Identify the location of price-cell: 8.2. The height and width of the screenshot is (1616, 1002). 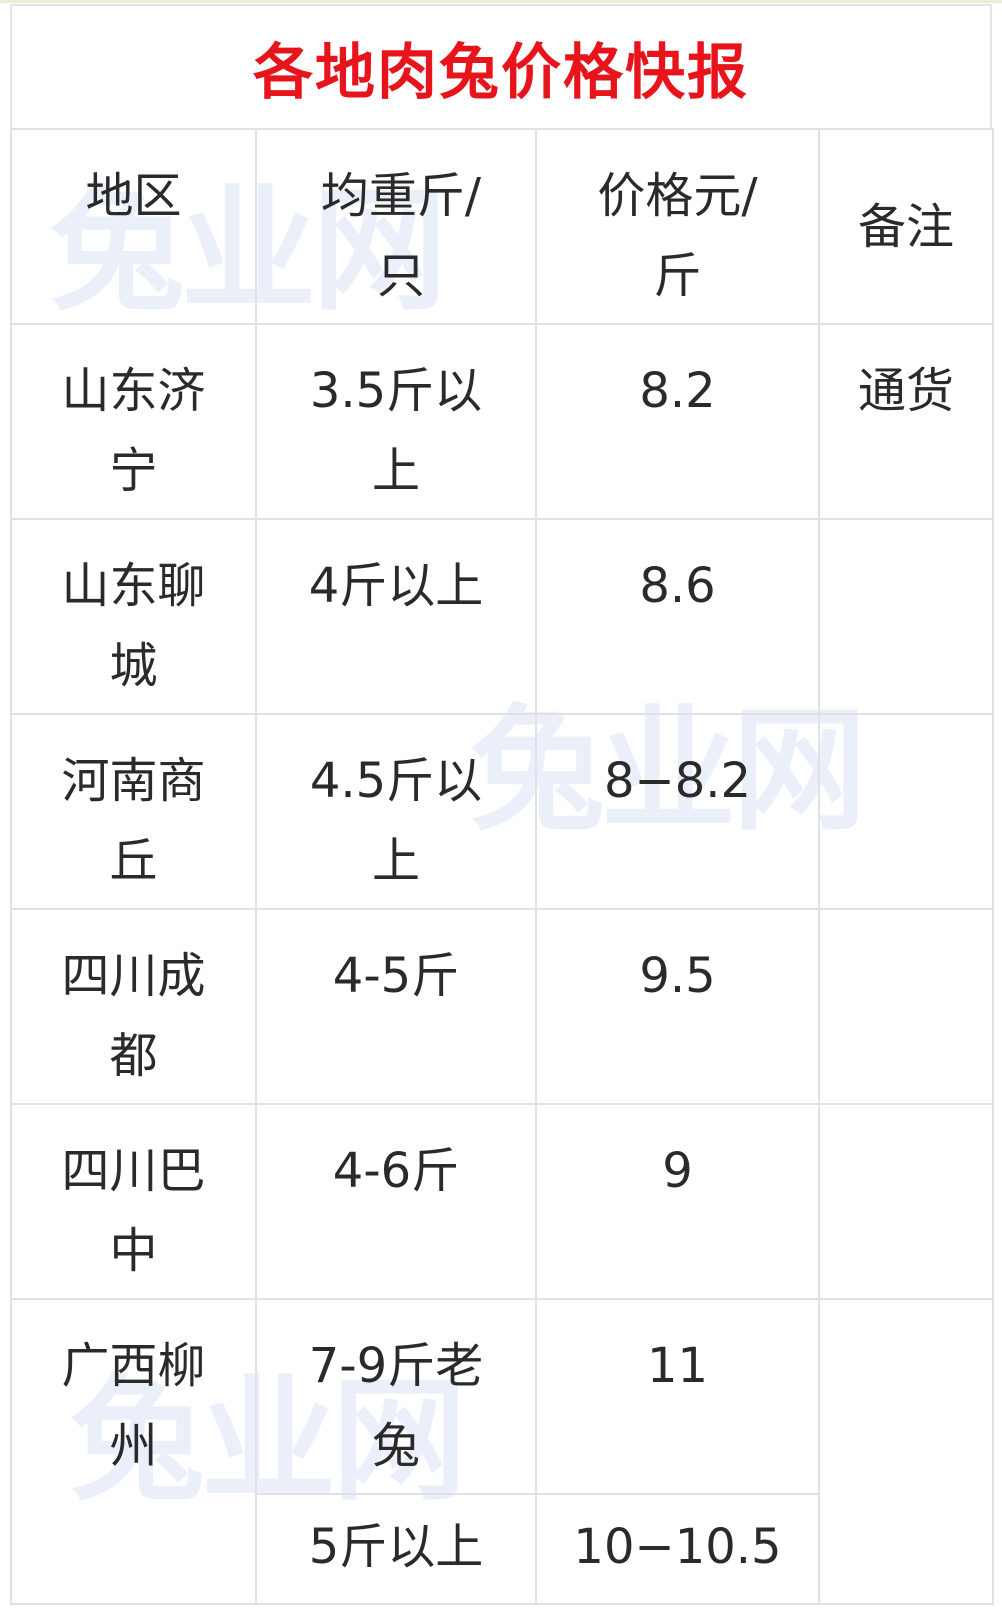
(677, 421).